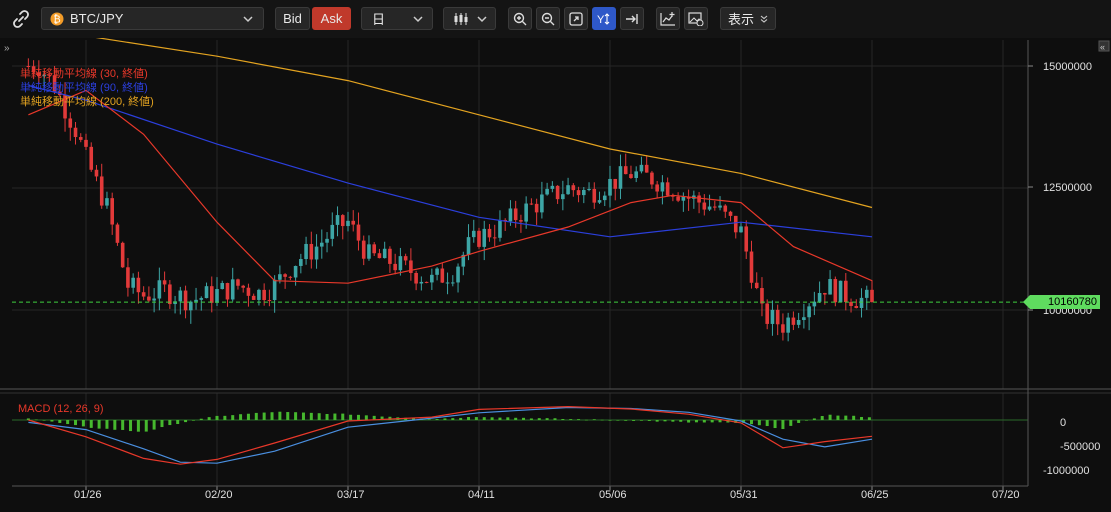 This screenshot has width=1111, height=512. Describe the element at coordinates (469, 18) in the screenshot. I see `chart-type-select` at that location.